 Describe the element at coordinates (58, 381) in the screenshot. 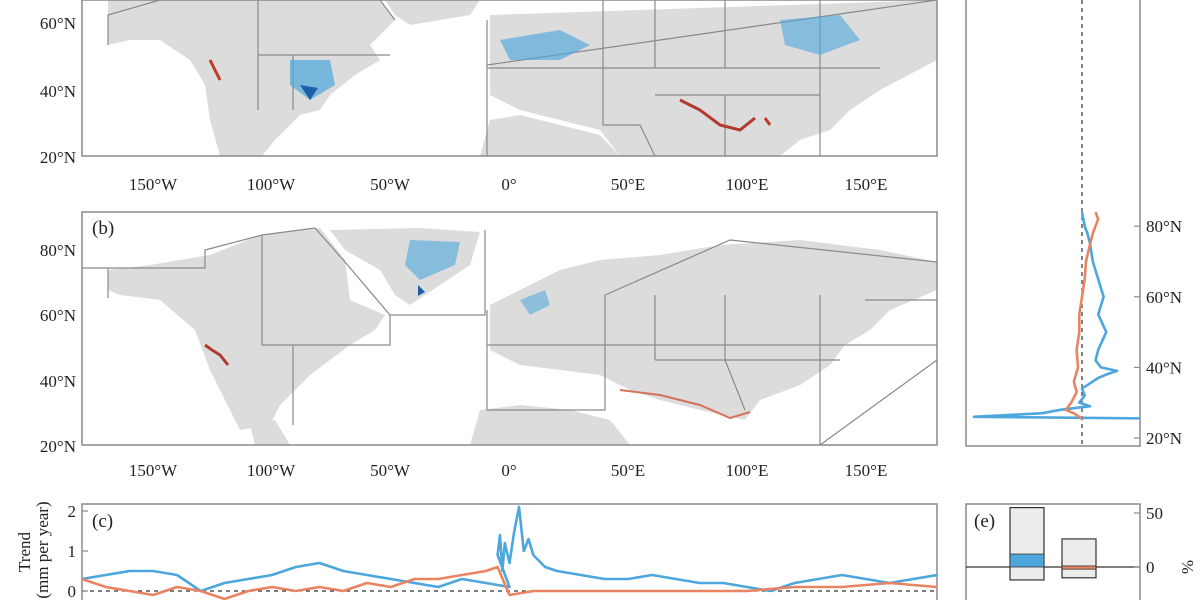

I see `panel-b-lat-tick-40: 40°N` at that location.